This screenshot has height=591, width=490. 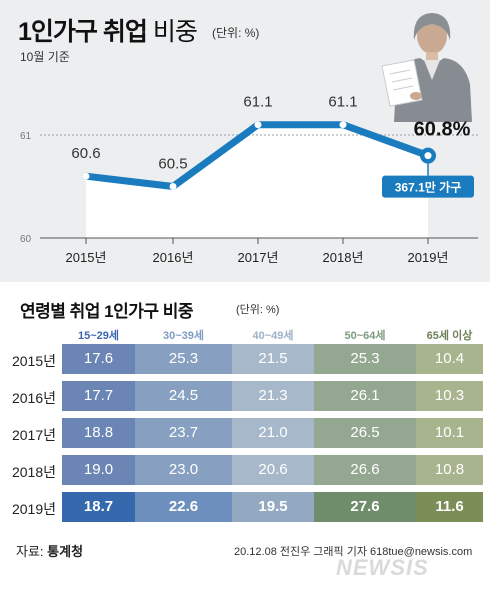 I want to click on column-header: 30~39세, so click(x=183, y=336).